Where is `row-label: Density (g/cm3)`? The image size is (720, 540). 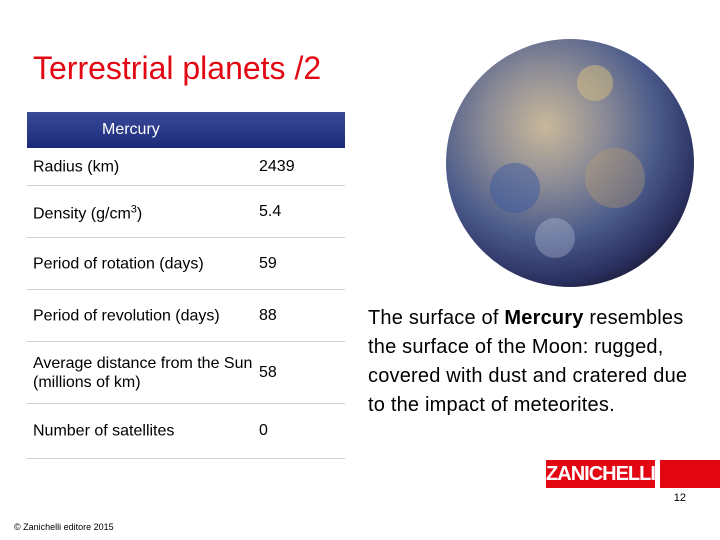 row-label: Density (g/cm3) is located at coordinates (143, 211).